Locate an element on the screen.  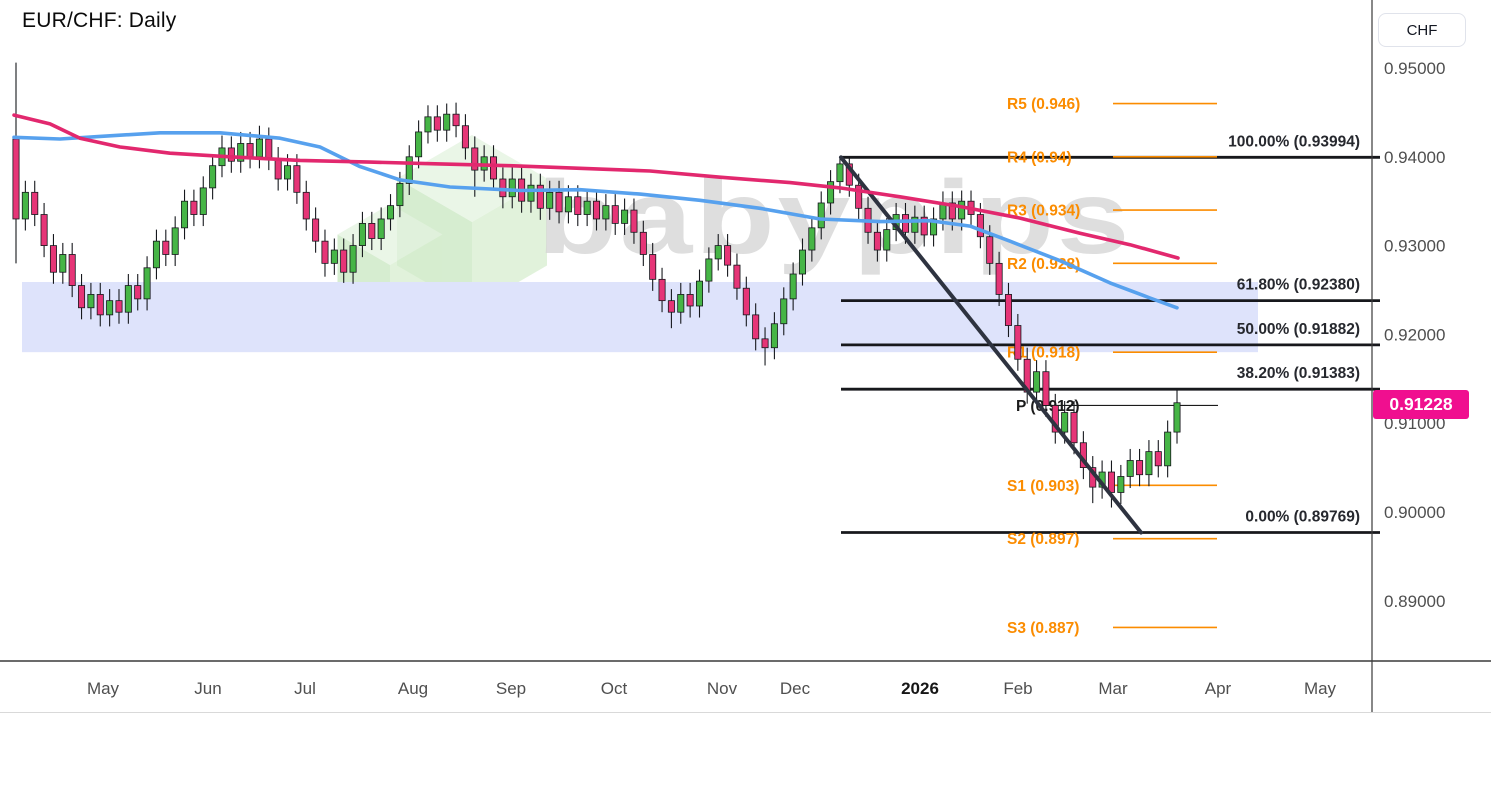
currency-button: CHF is located at coordinates (1422, 30).